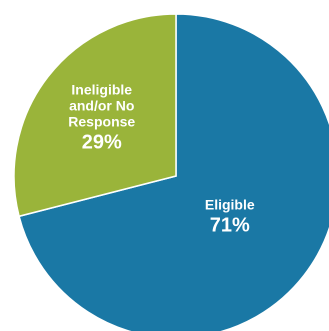 The width and height of the screenshot is (329, 331). Describe the element at coordinates (102, 142) in the screenshot. I see `slice-percent-label: 29%` at that location.